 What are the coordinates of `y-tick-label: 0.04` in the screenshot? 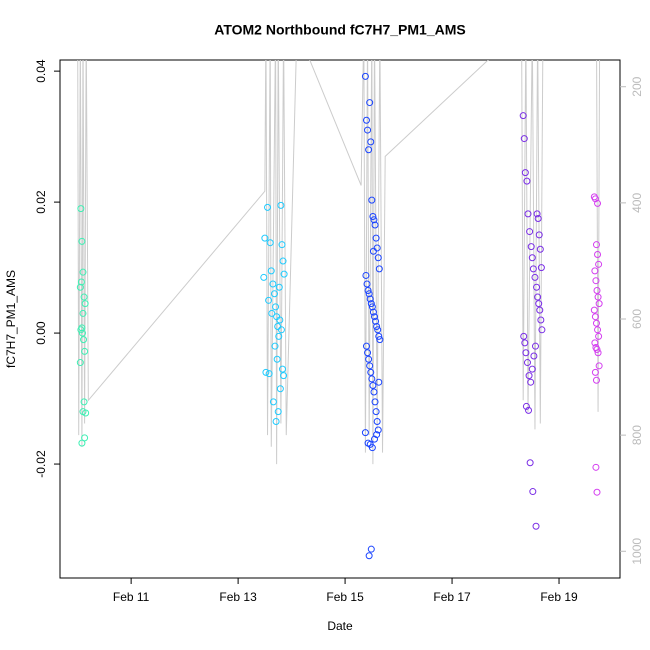 It's located at (41, 71).